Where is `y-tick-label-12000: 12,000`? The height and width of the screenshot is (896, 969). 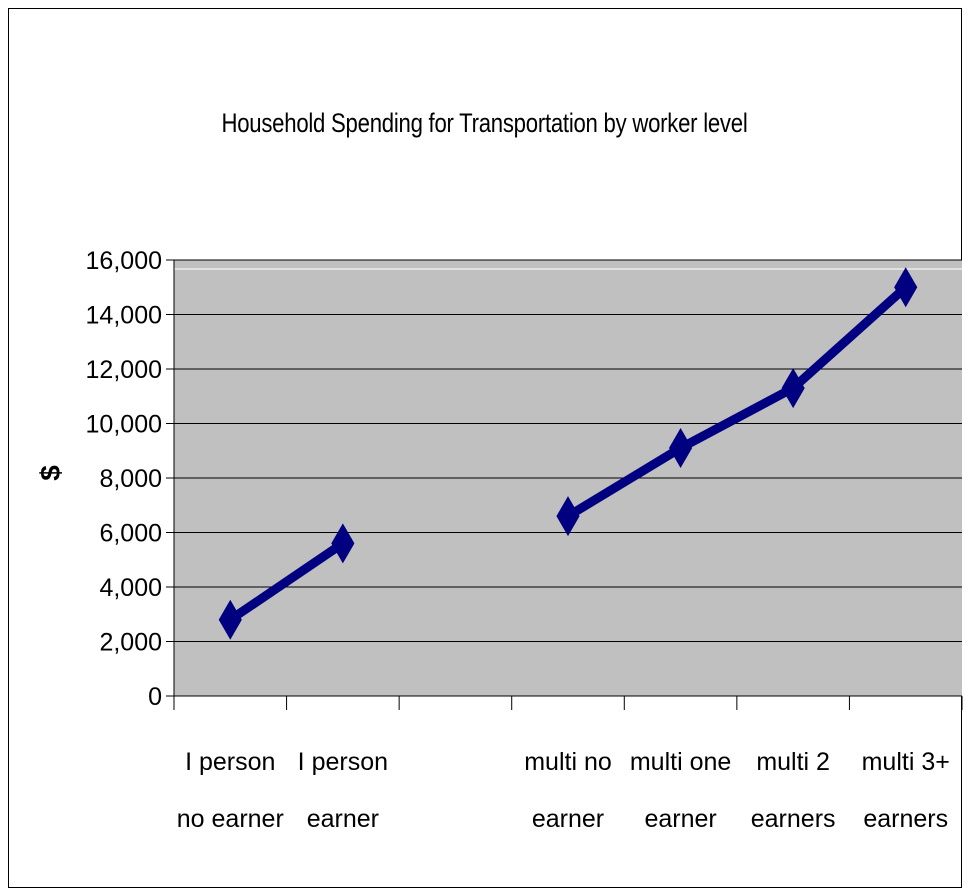 y-tick-label-12000: 12,000 is located at coordinates (124, 370).